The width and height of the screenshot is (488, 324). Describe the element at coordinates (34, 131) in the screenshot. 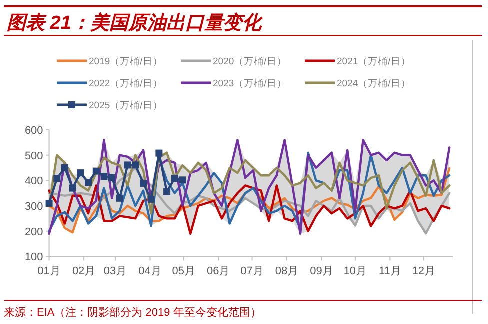

I see `y-tick-label: 600` at that location.